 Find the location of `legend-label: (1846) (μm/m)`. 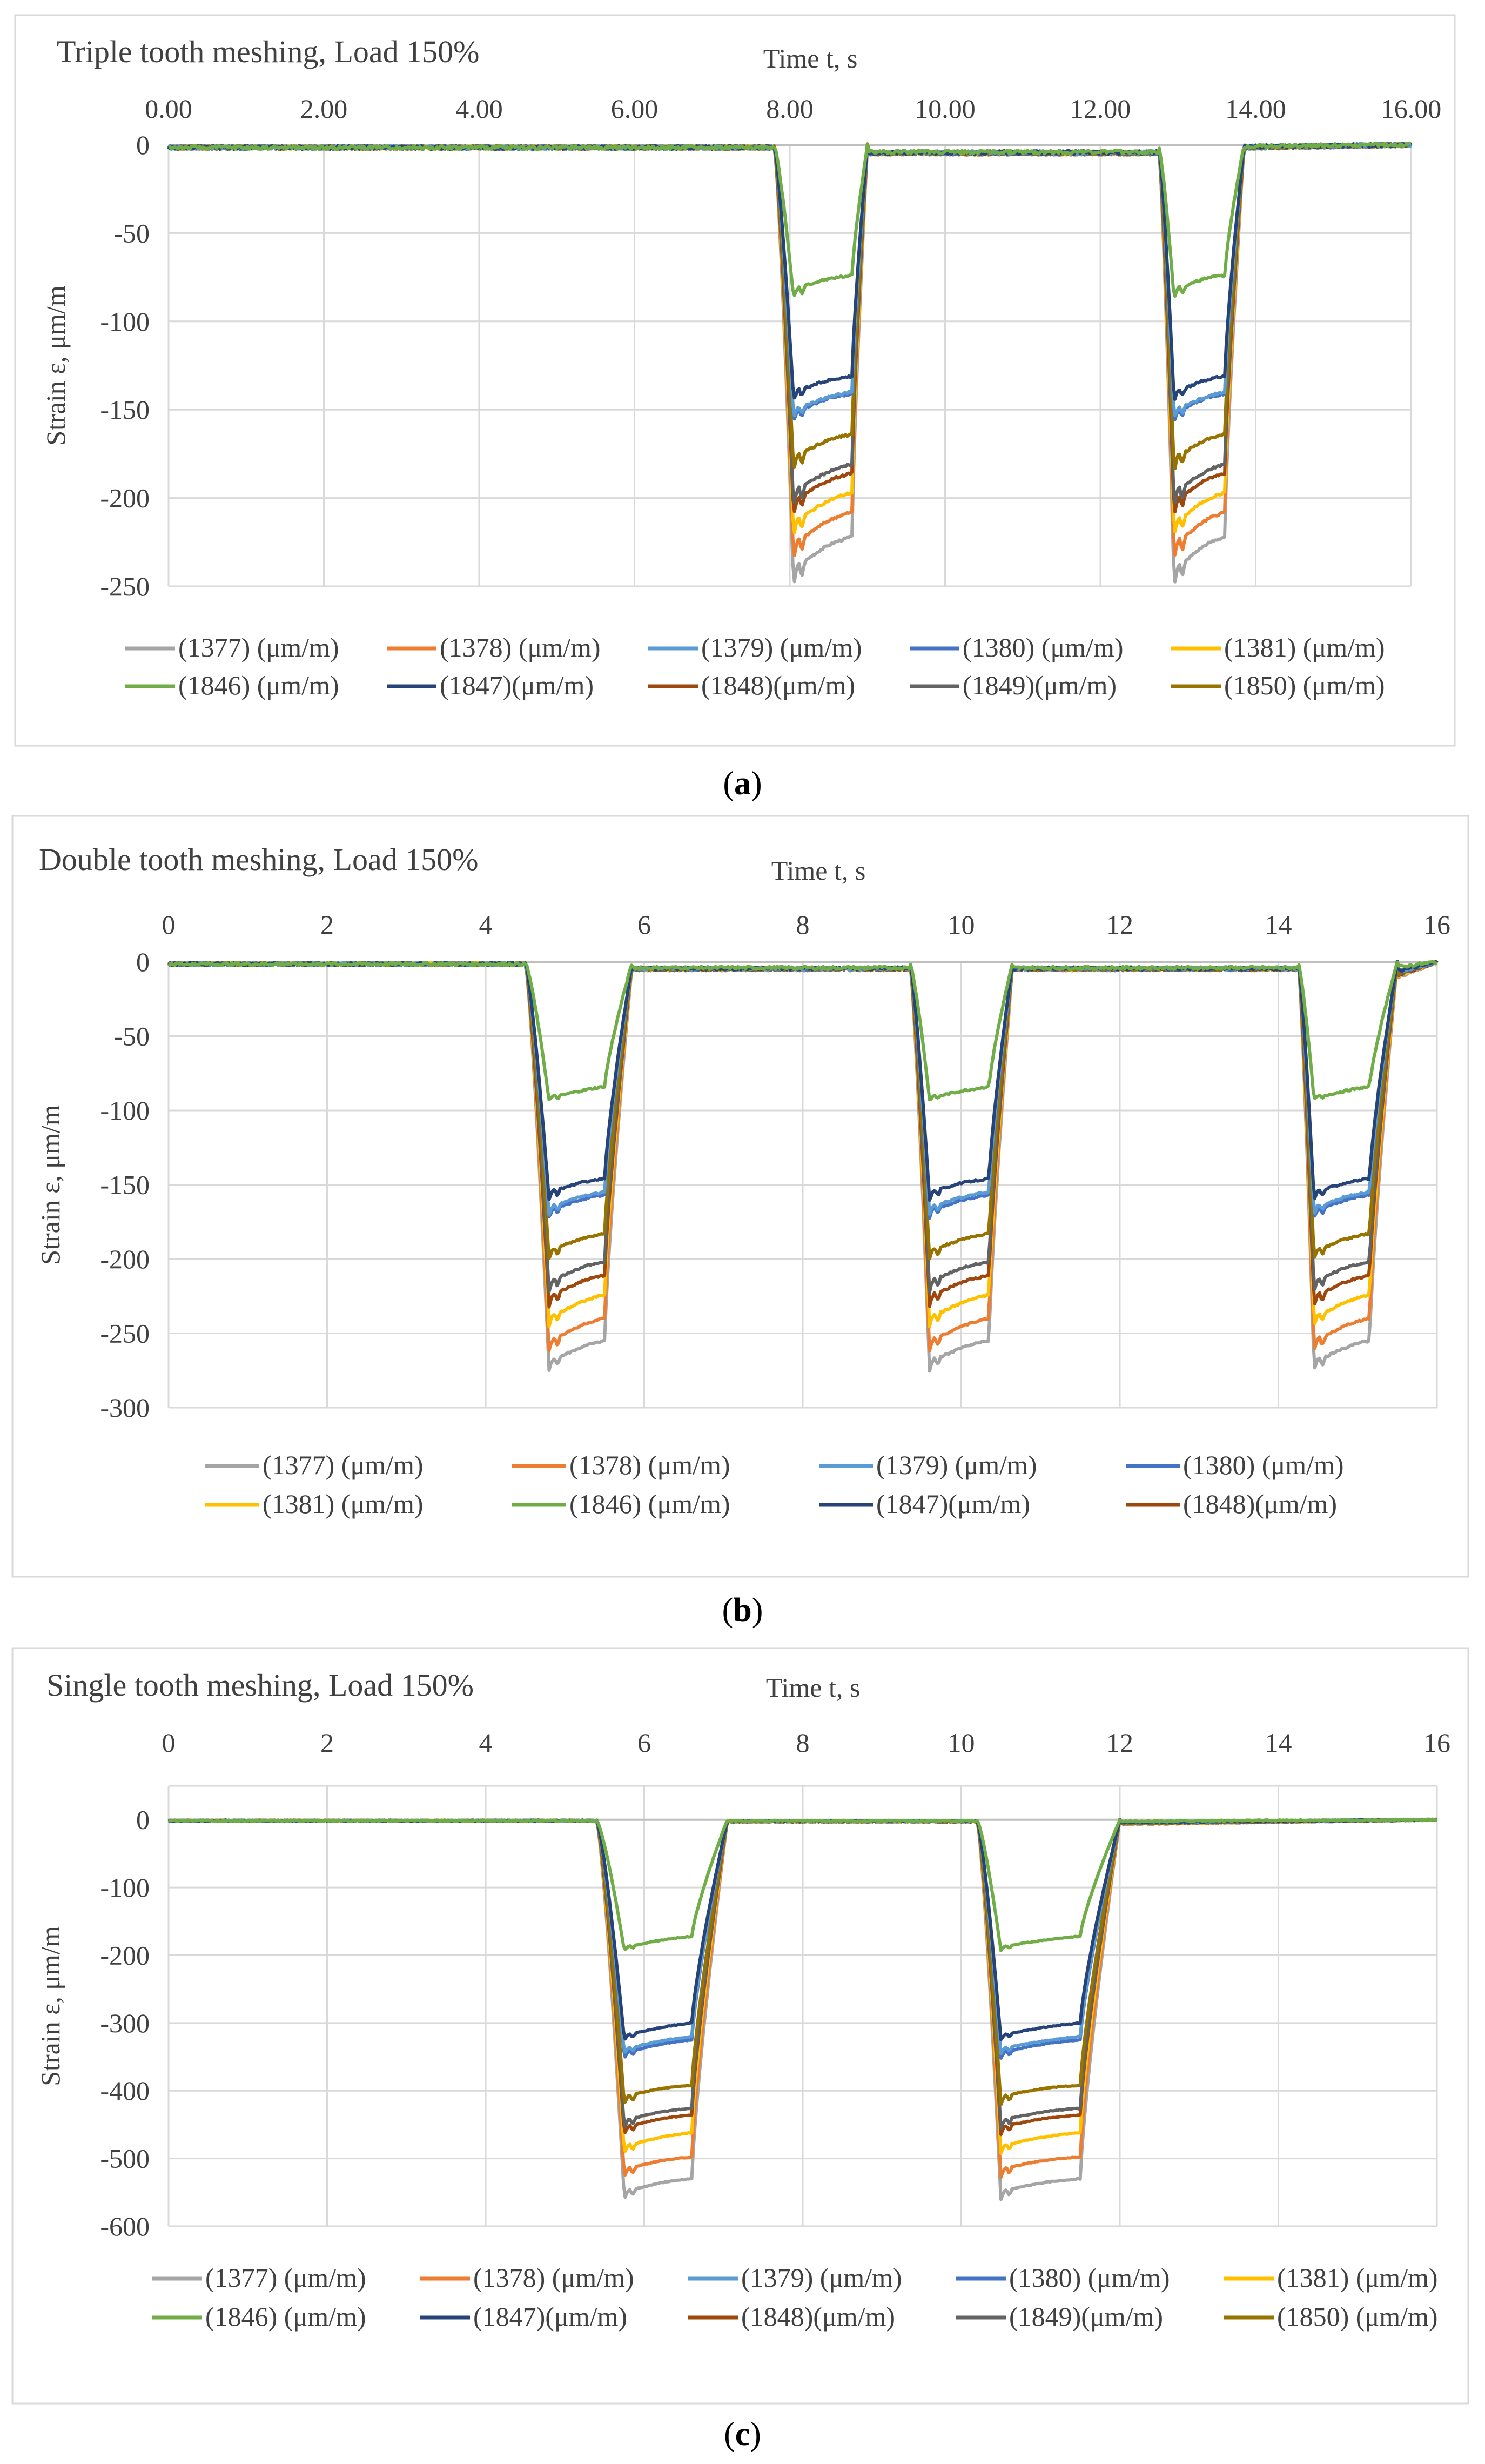

legend-label: (1846) (μm/m) is located at coordinates (258, 685).